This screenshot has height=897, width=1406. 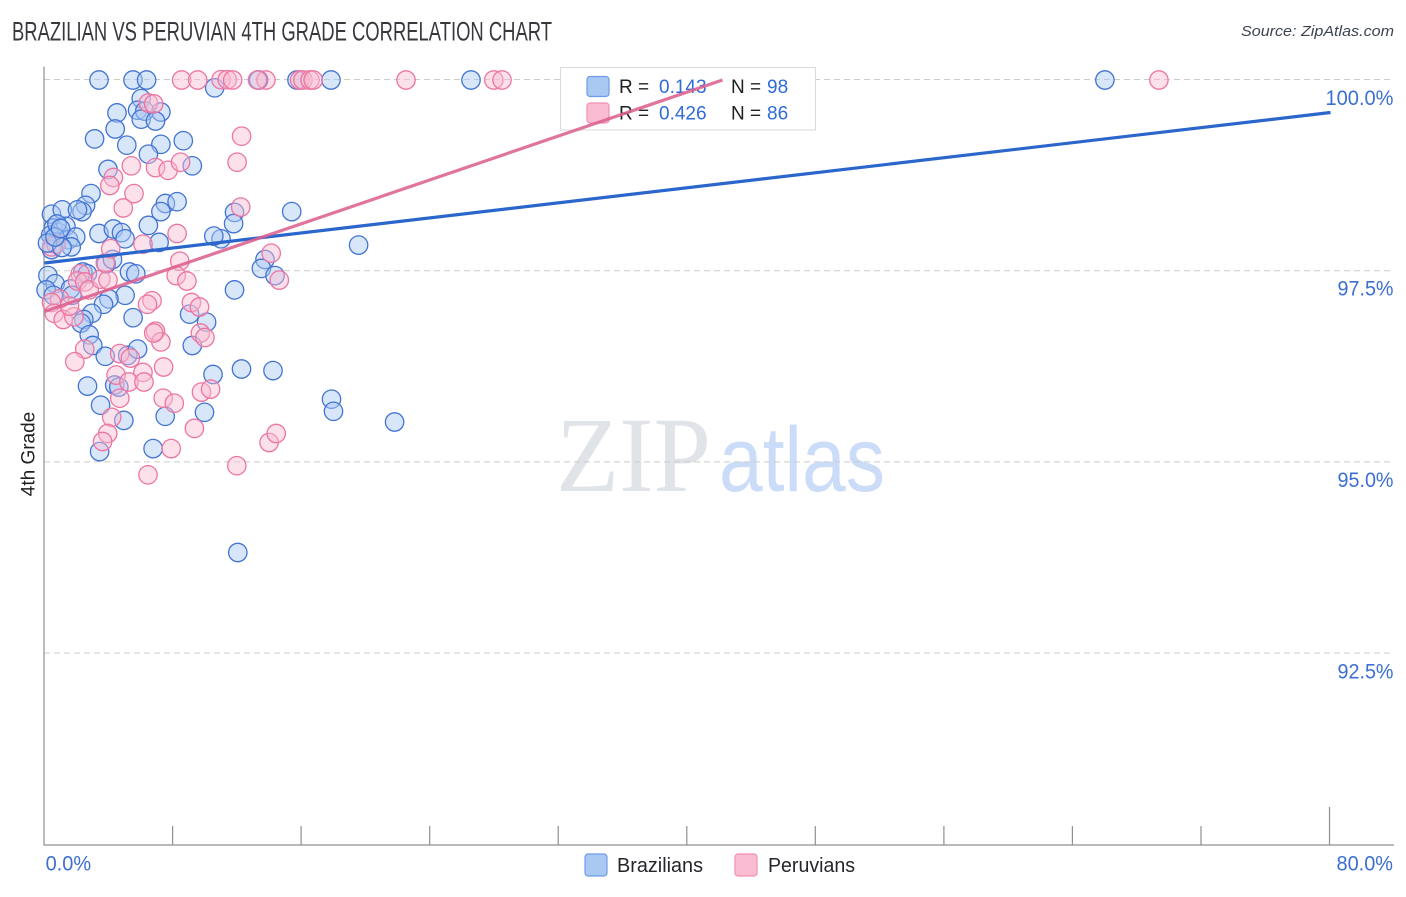 What do you see at coordinates (683, 114) in the screenshot?
I see `svg-text: 0.426` at bounding box center [683, 114].